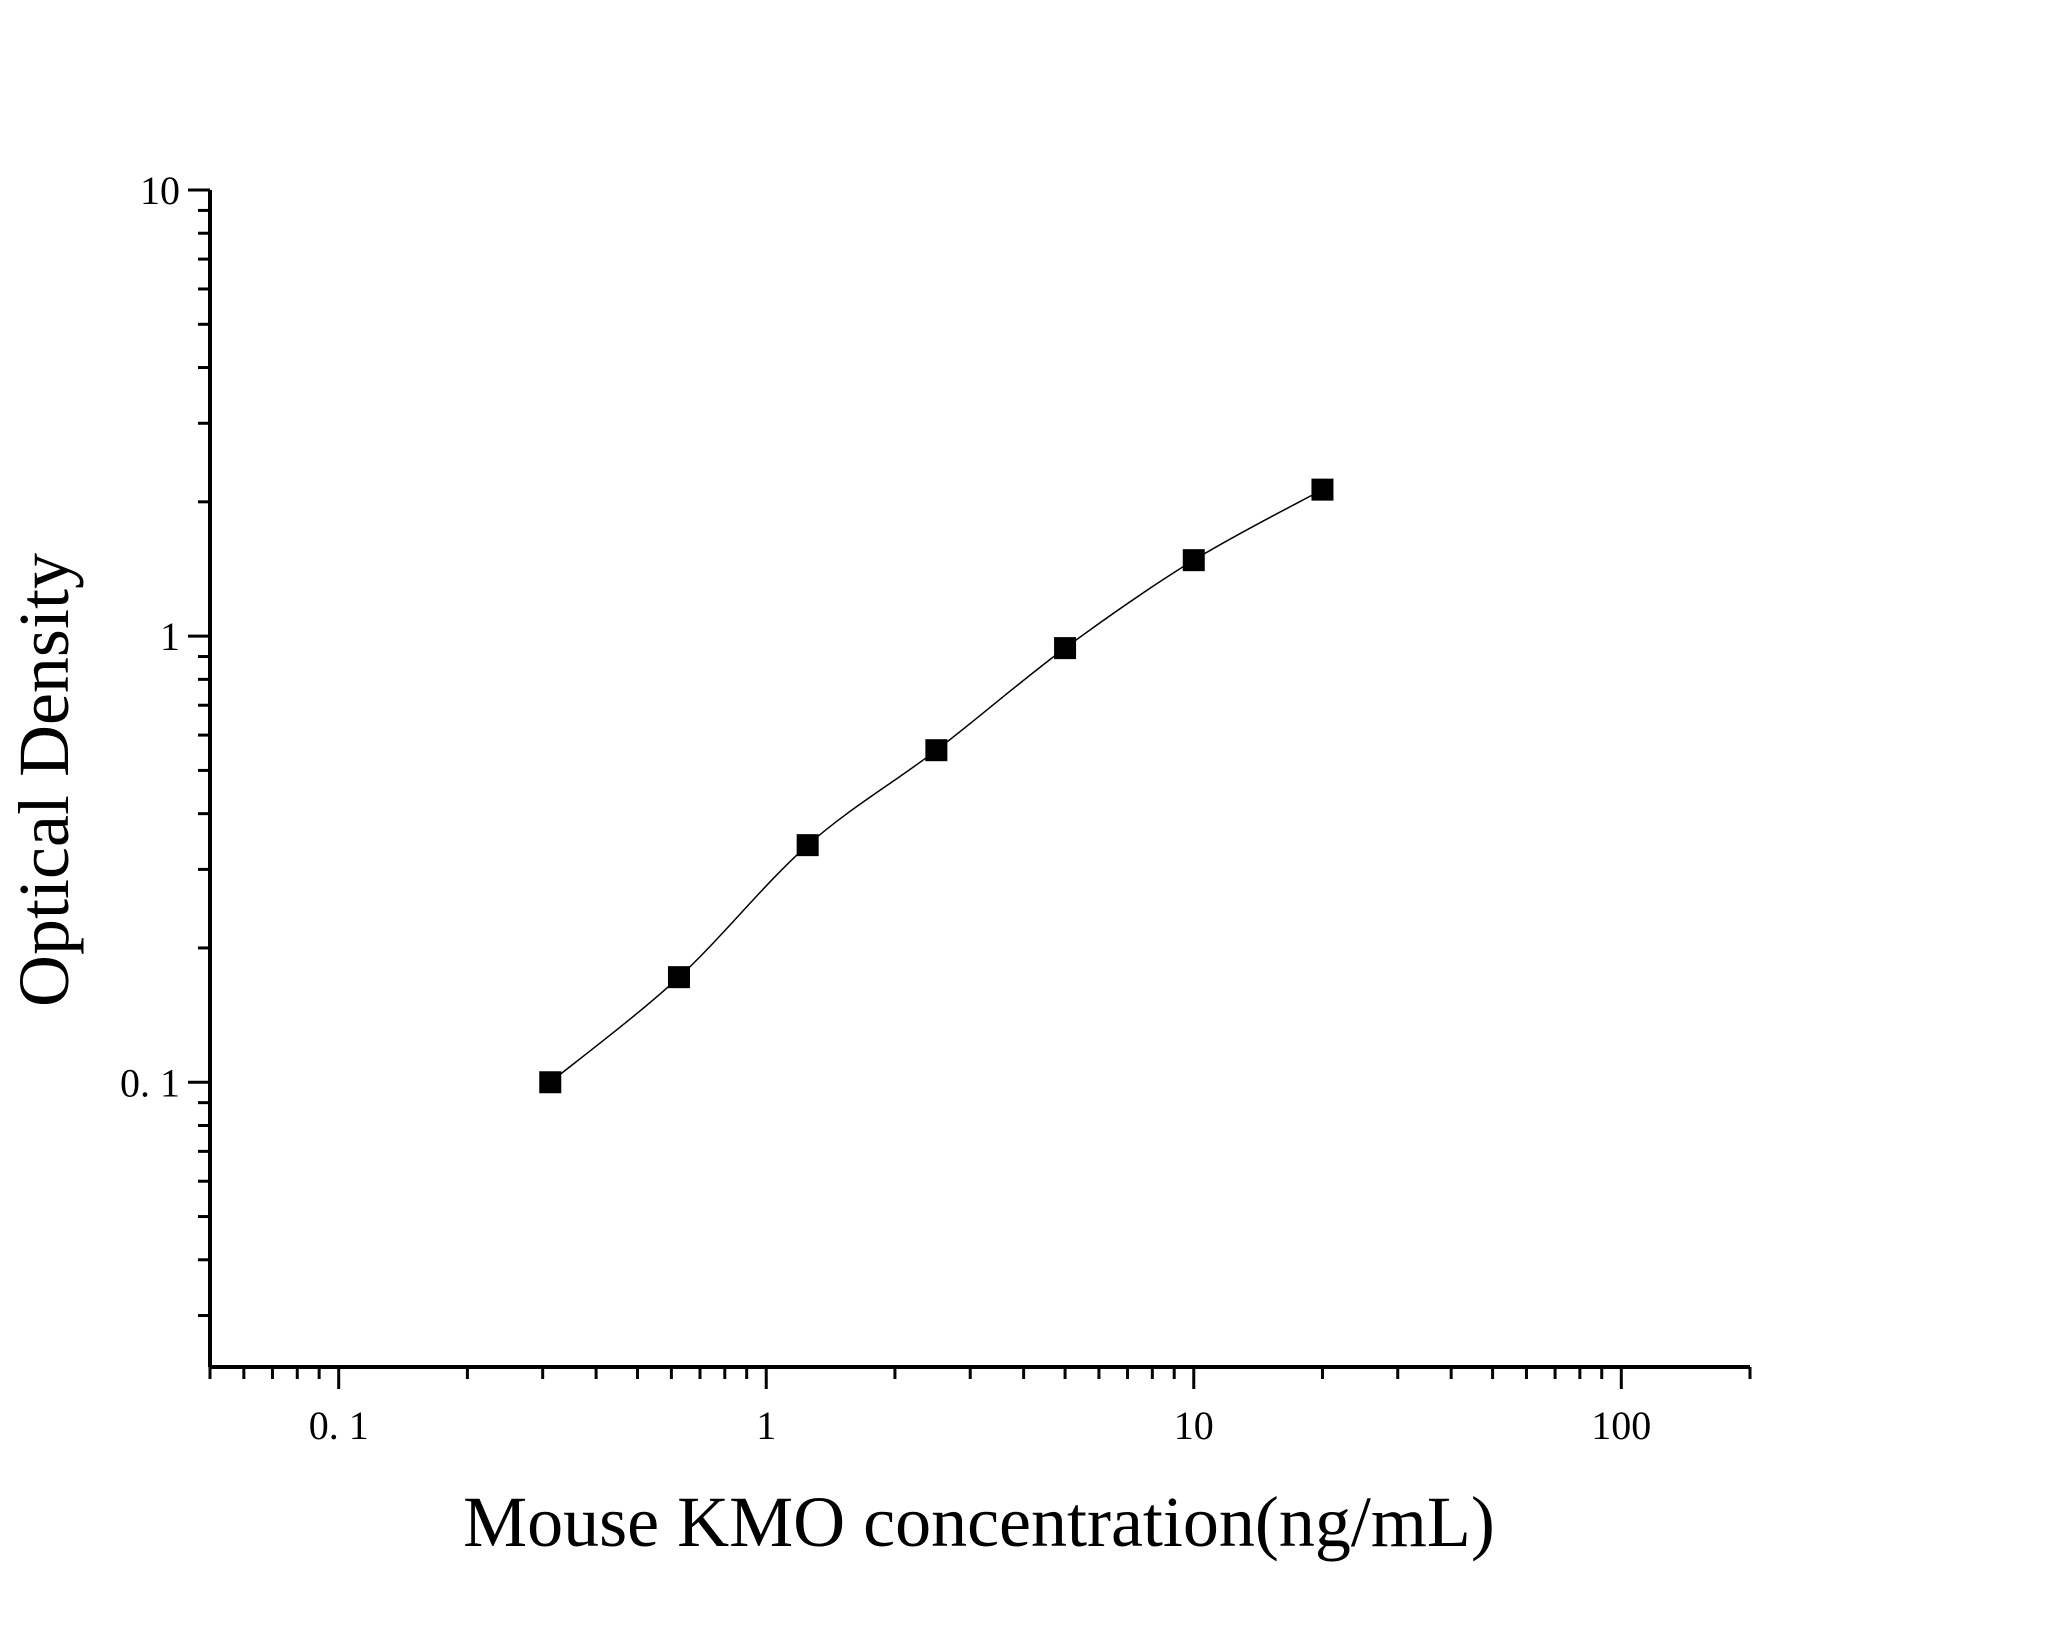 Image resolution: width=2048 pixels, height=1626 pixels. What do you see at coordinates (766, 1425) in the screenshot?
I see `x-tick-label: 1` at bounding box center [766, 1425].